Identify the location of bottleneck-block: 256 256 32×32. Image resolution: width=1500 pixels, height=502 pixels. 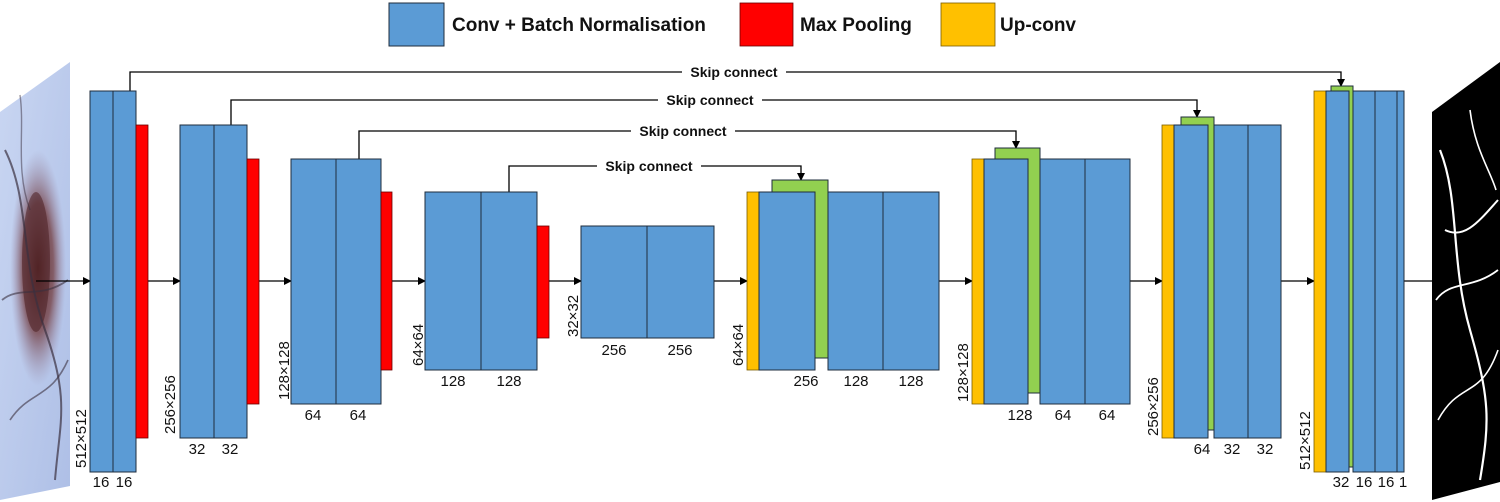
(640, 292).